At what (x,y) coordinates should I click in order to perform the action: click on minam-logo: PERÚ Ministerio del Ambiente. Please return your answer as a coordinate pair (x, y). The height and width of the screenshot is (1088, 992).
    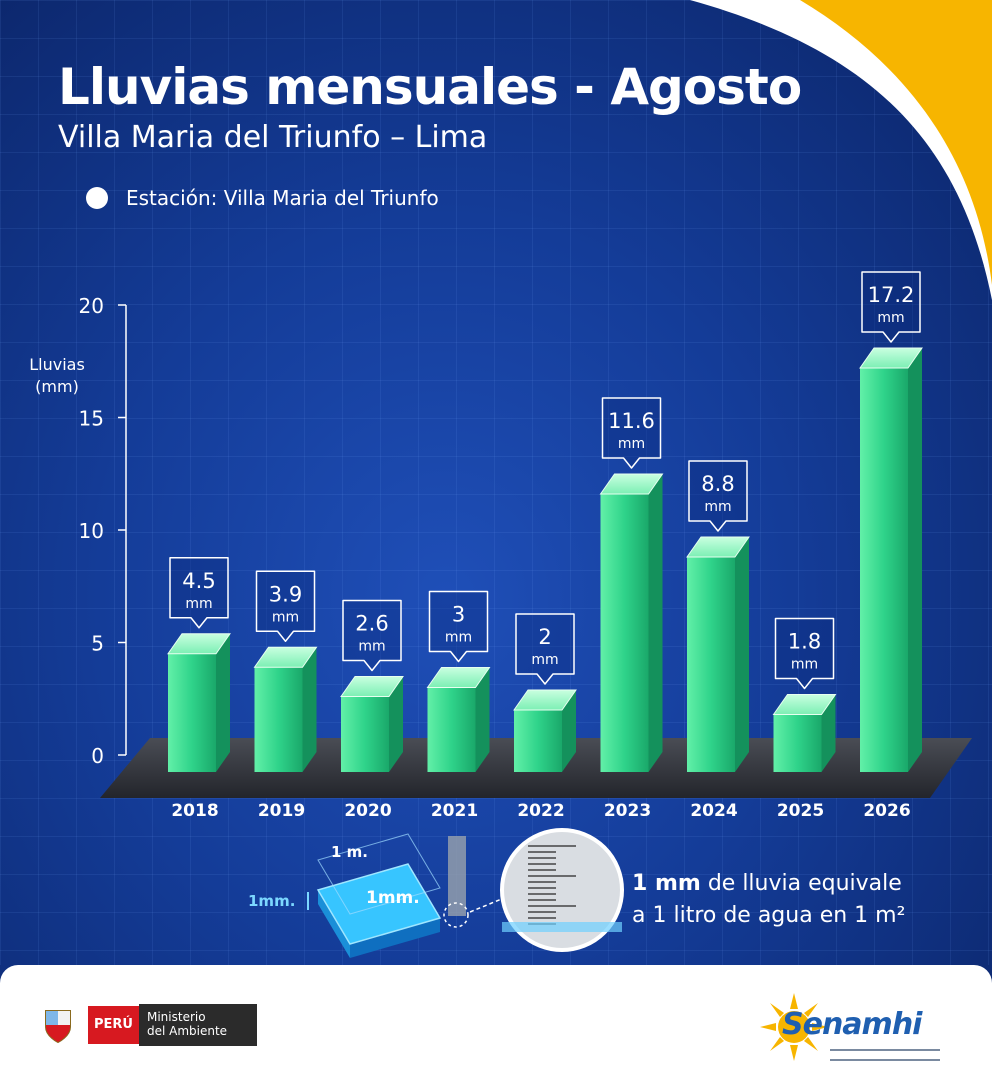
    Looking at the image, I should click on (148, 1025).